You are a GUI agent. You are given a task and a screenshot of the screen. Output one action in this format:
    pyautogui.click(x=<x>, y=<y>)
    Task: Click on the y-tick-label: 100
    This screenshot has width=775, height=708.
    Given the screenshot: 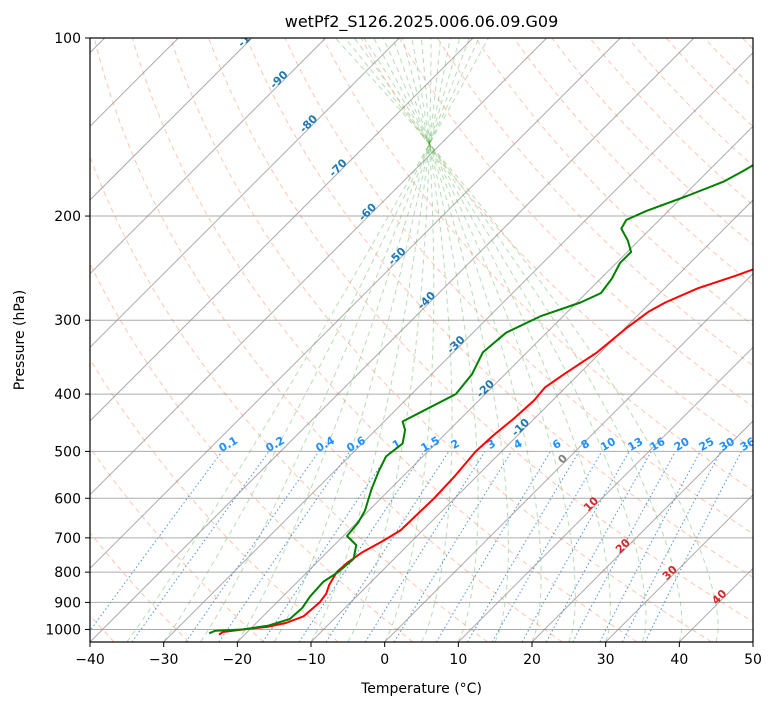 What is the action you would take?
    pyautogui.click(x=67, y=39)
    